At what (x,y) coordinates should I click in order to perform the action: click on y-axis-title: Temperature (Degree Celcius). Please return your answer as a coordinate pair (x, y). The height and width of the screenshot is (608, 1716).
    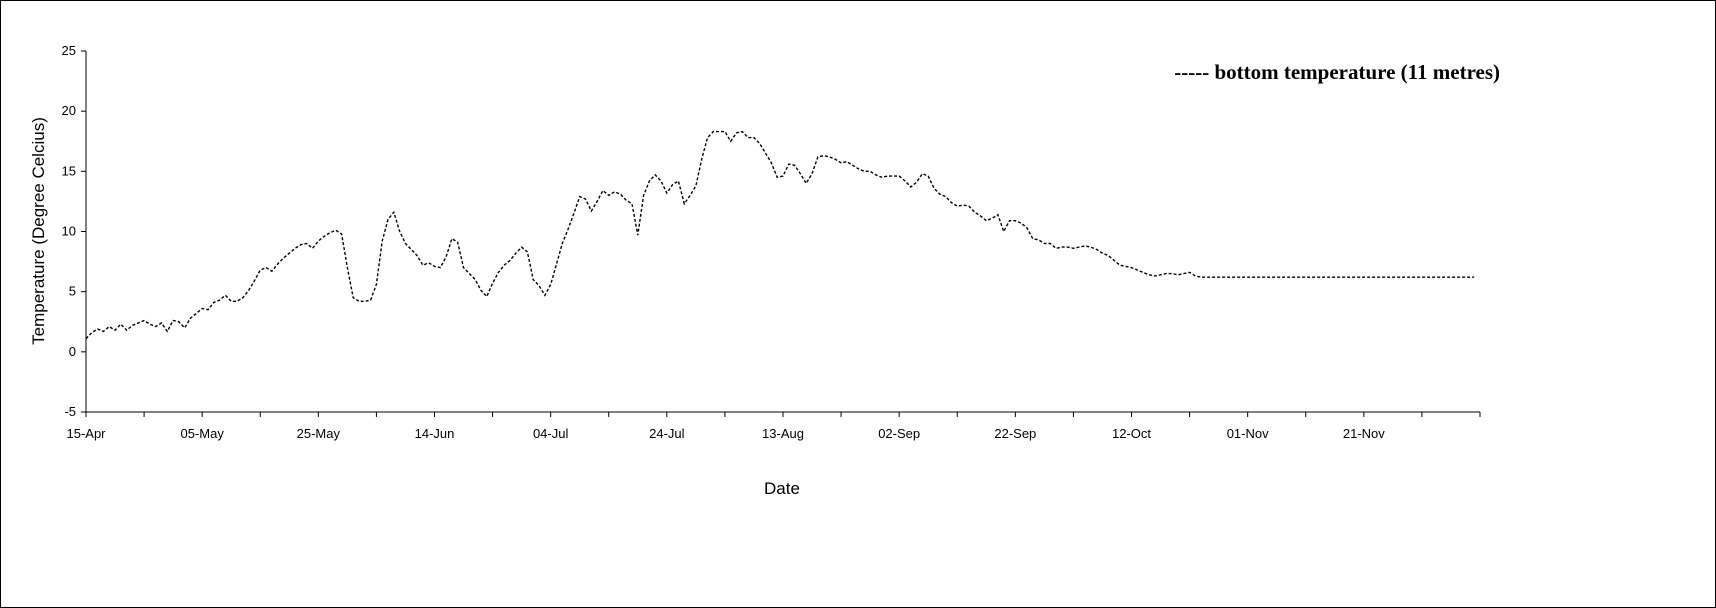
    Looking at the image, I should click on (38, 231).